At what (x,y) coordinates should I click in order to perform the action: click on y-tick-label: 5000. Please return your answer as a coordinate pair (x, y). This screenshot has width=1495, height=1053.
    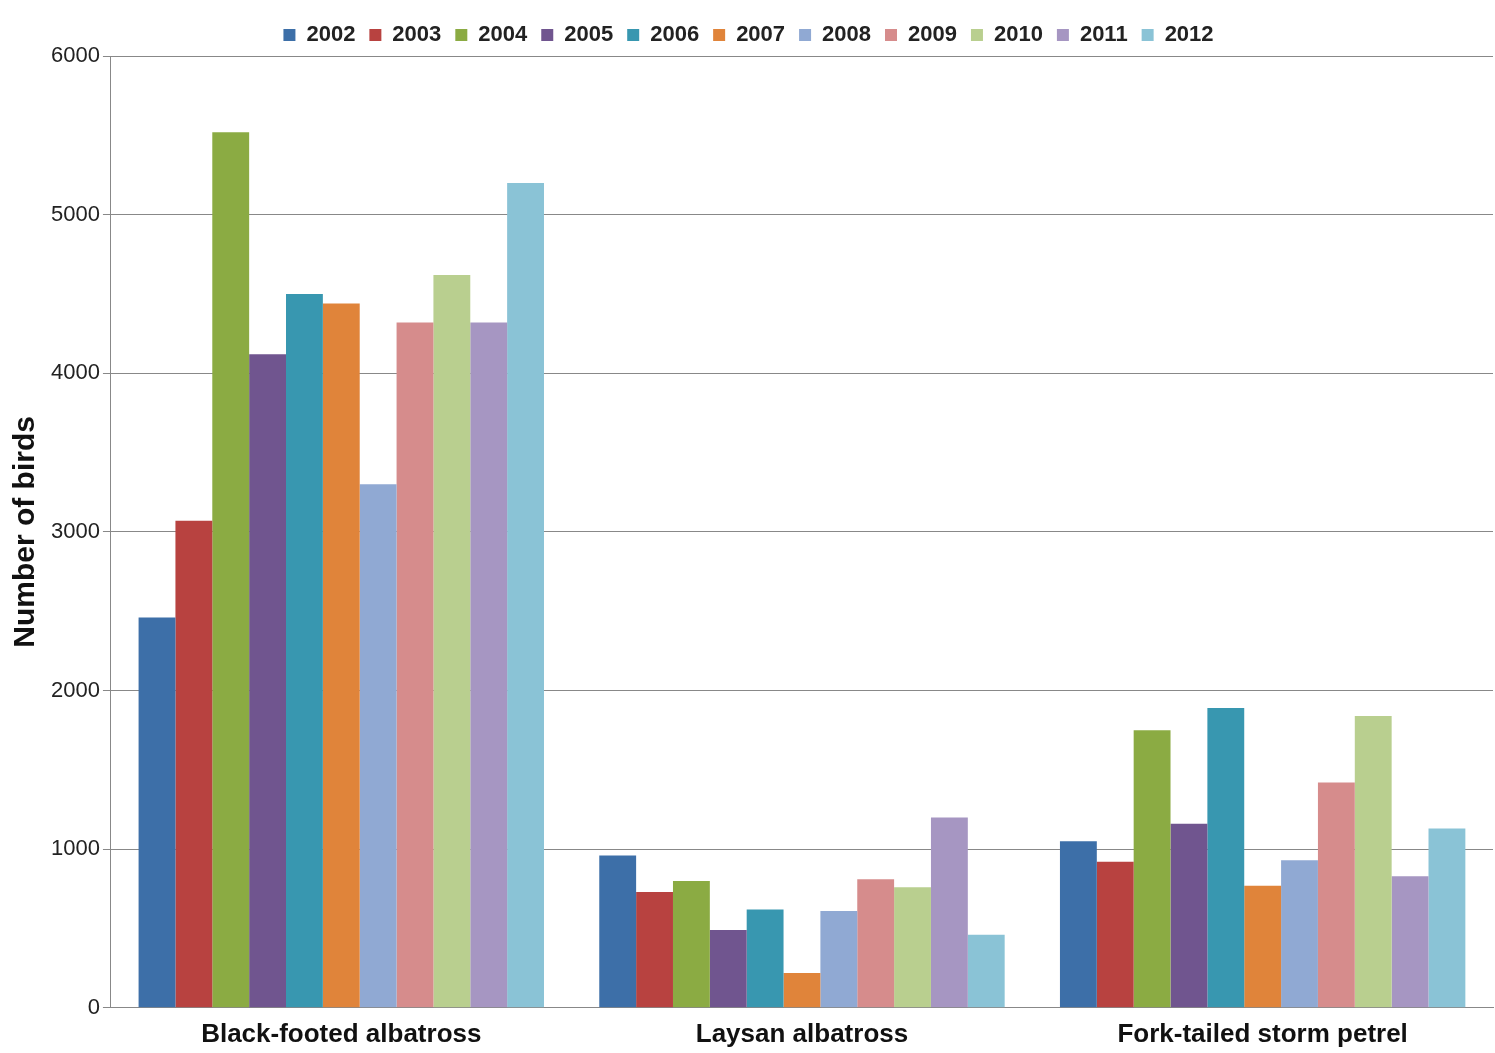
    Looking at the image, I should click on (75, 213).